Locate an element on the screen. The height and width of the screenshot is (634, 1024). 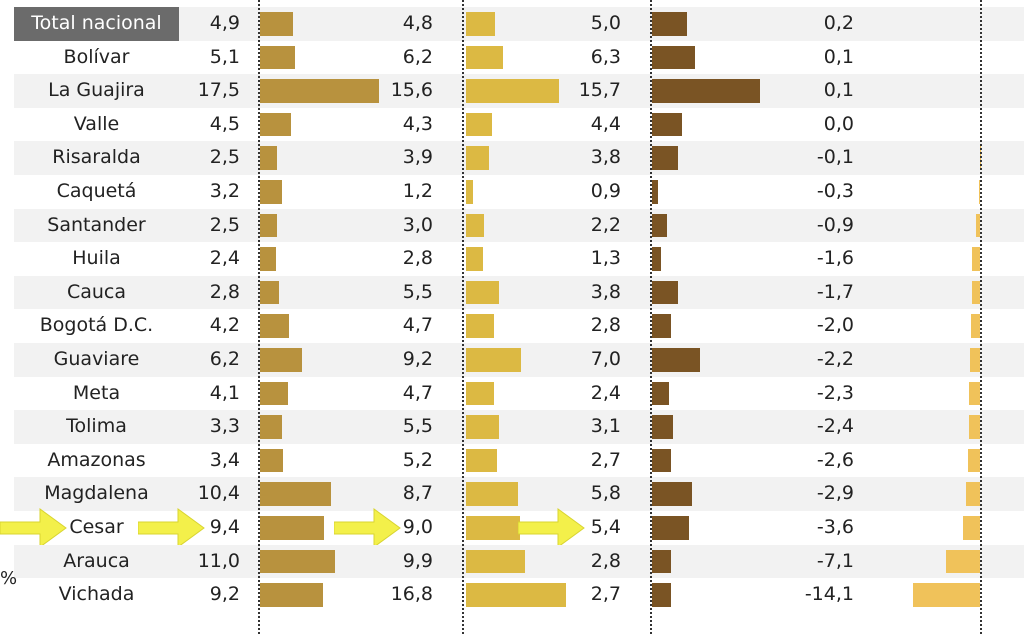
region-label: Arauca is located at coordinates (96, 560).